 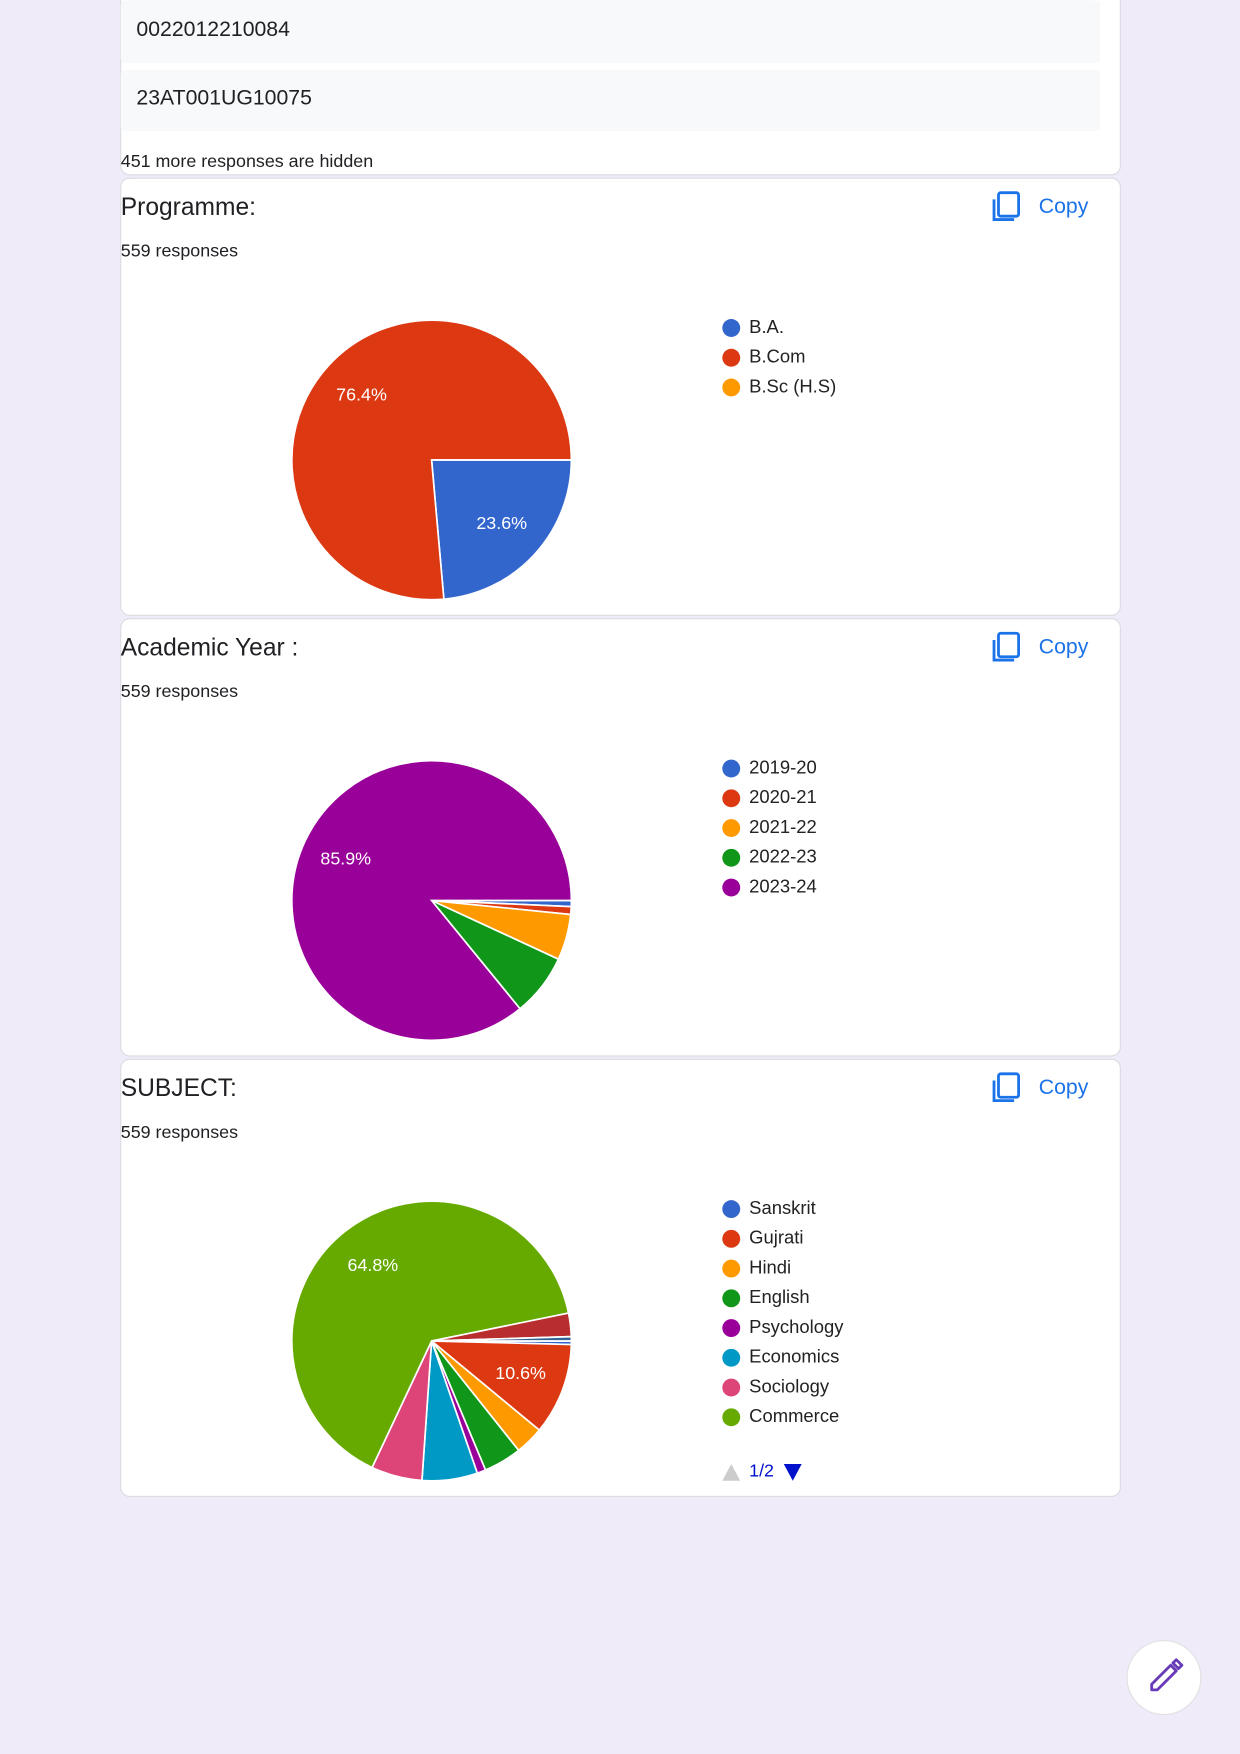 I want to click on response-text: 23AT001UG10075, so click(x=224, y=97).